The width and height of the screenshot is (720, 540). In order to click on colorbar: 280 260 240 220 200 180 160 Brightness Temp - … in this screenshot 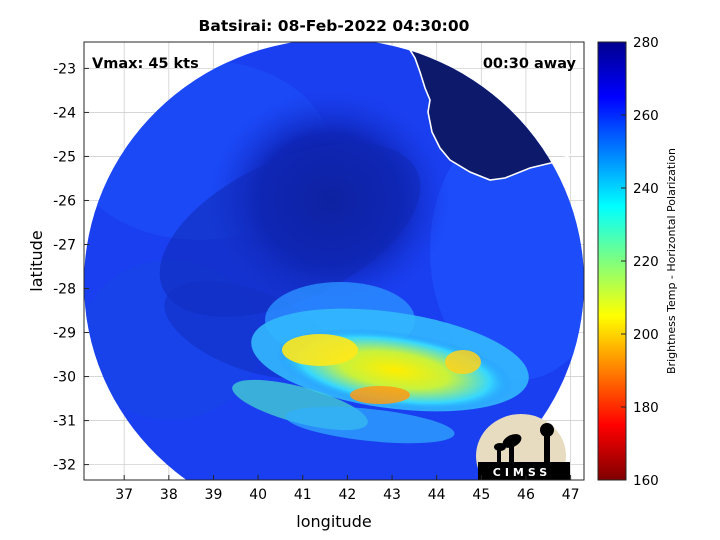, I will do `click(637, 262)`.